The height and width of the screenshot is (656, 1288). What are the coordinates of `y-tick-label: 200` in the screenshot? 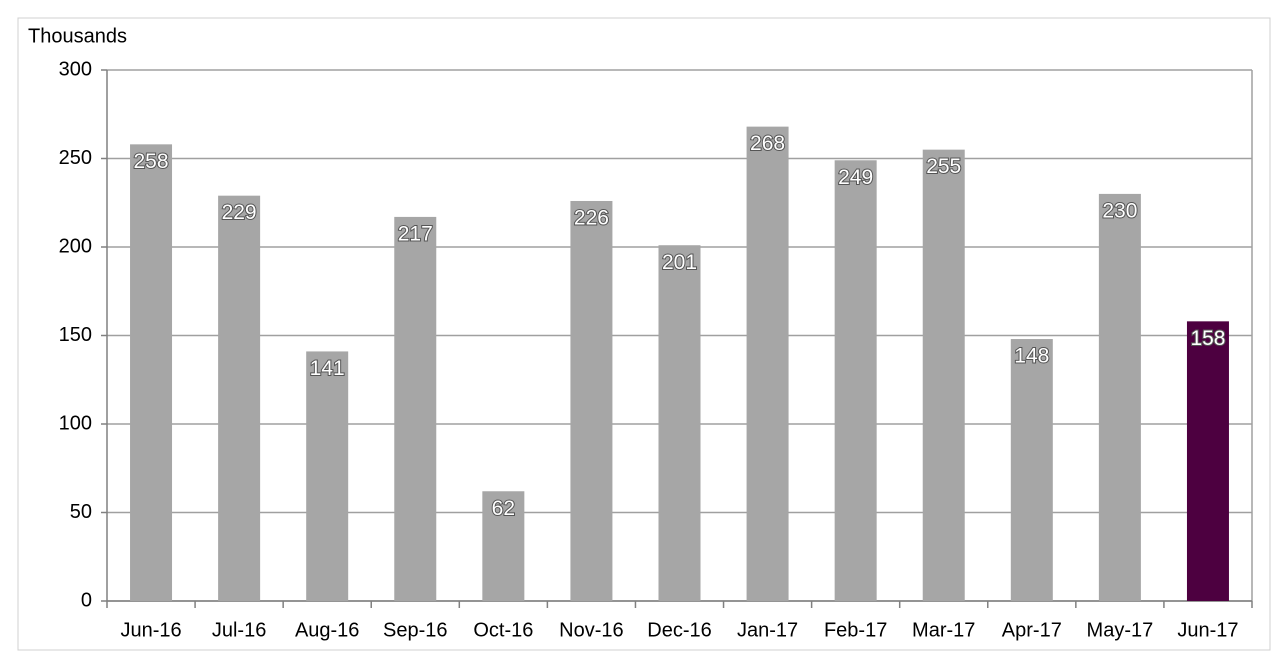 It's located at (75, 246).